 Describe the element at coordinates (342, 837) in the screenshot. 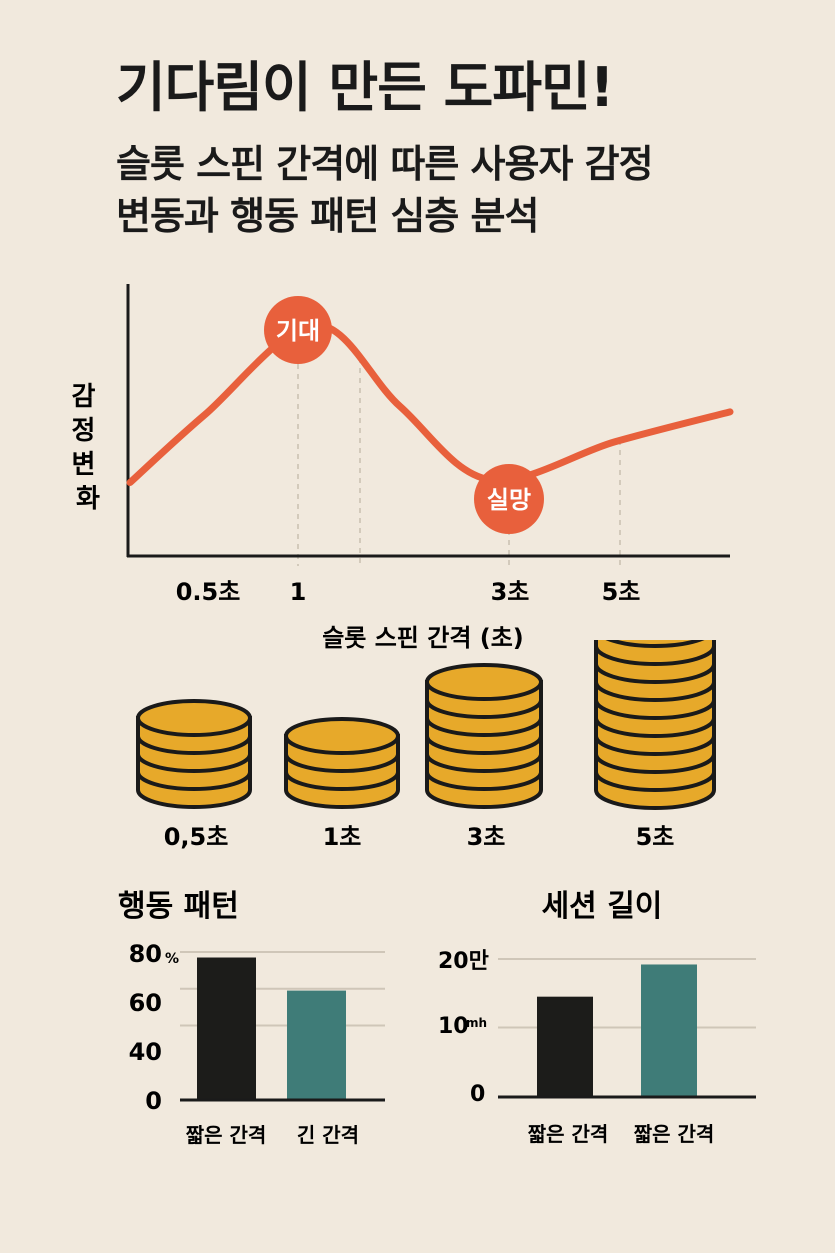

I see `coin-label-1s: 1초` at that location.